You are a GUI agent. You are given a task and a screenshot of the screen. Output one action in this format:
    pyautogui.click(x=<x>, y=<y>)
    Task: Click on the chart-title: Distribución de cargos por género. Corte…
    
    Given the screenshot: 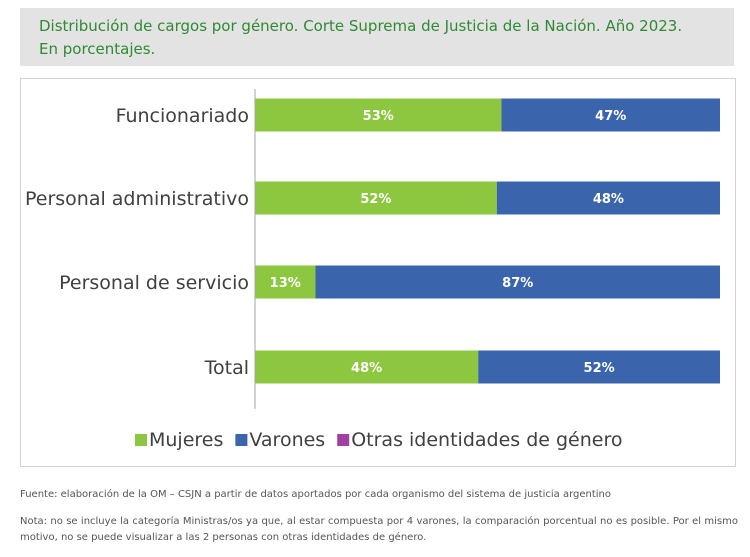 What is the action you would take?
    pyautogui.click(x=361, y=26)
    